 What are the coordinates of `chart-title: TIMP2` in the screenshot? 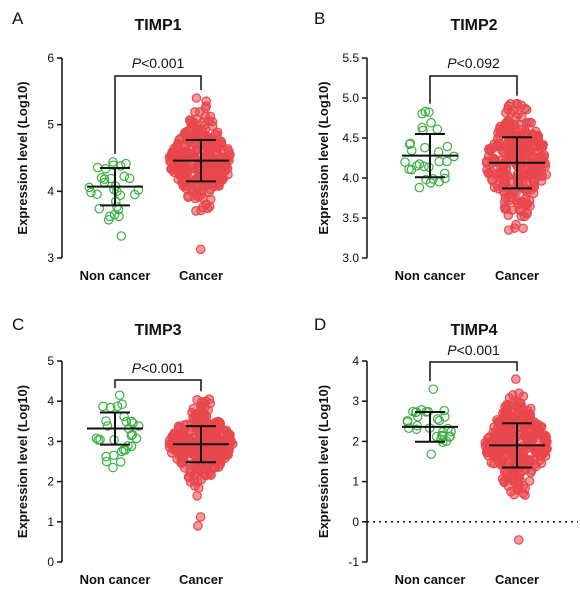 It's located at (473, 25).